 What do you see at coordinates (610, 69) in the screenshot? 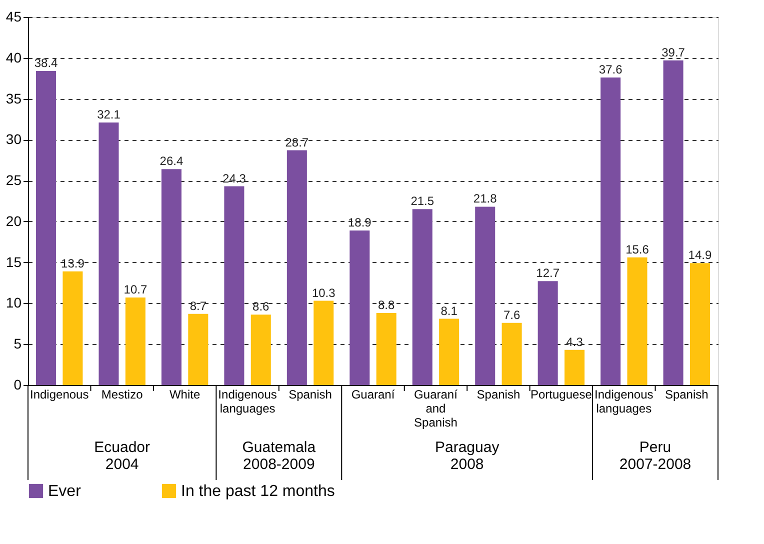
I see `data-label: 37.6` at bounding box center [610, 69].